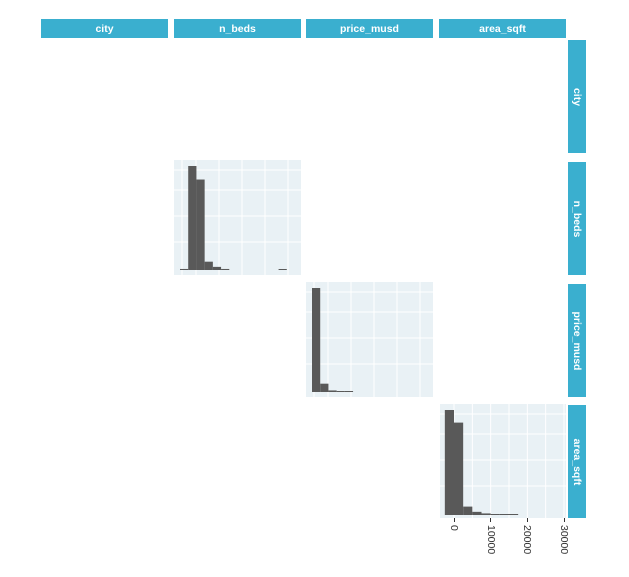  I want to click on row-strip-area-sqft: area_sqft, so click(577, 461).